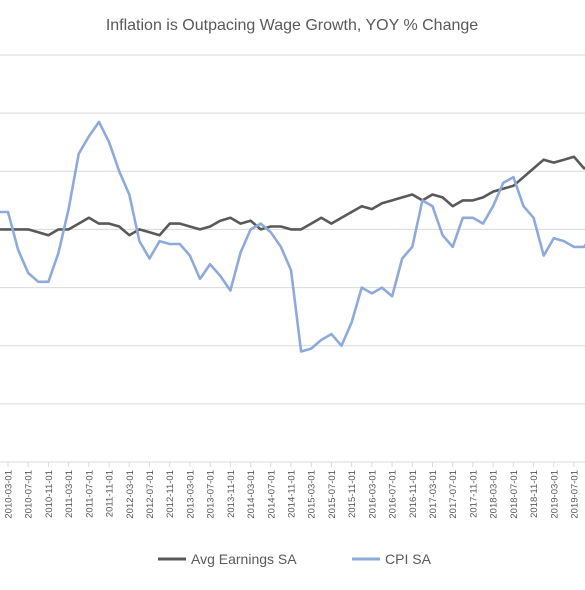 This screenshot has width=585, height=590. Describe the element at coordinates (130, 494) in the screenshot. I see `x-tick-label: 2012-03-01` at that location.